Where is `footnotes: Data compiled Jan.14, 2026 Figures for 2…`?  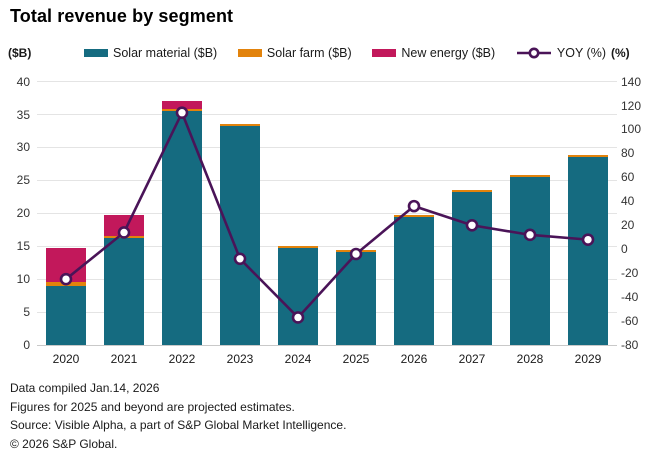 footnotes: Data compiled Jan.14, 2026 Figures for 2… is located at coordinates (178, 415).